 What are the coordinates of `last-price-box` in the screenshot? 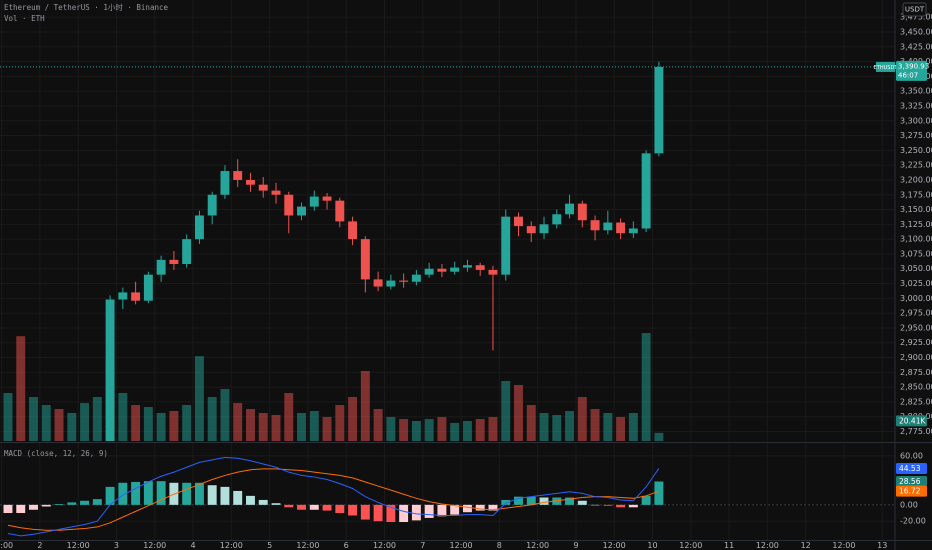 It's located at (911, 70).